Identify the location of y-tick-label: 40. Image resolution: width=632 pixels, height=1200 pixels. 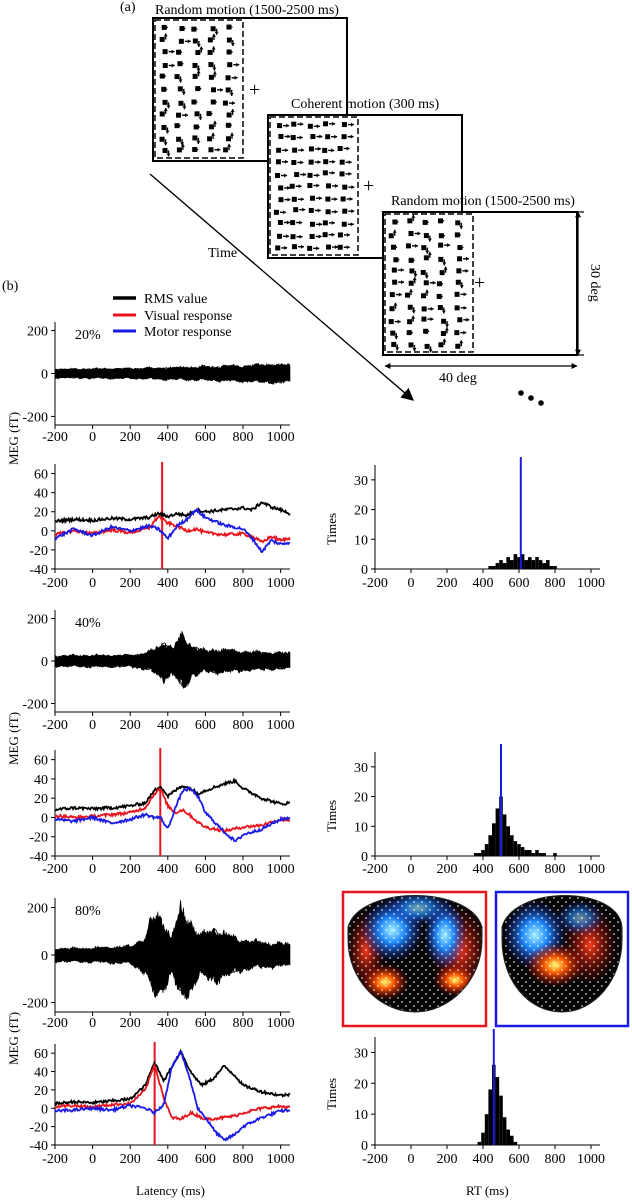
(41, 494).